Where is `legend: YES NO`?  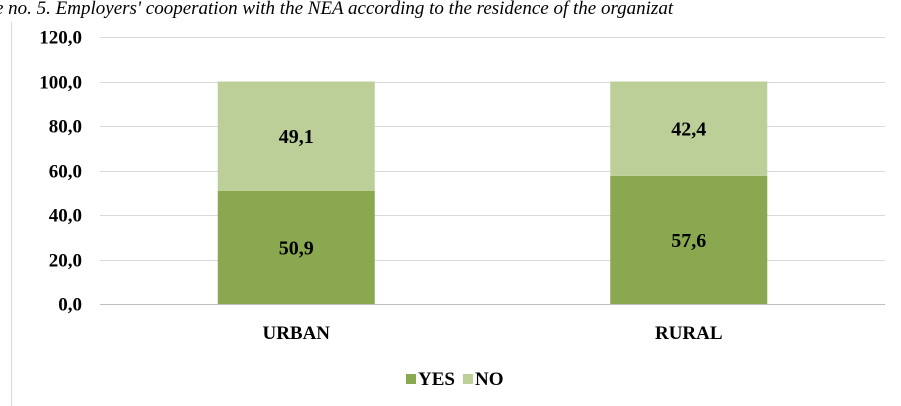
legend: YES NO is located at coordinates (454, 379).